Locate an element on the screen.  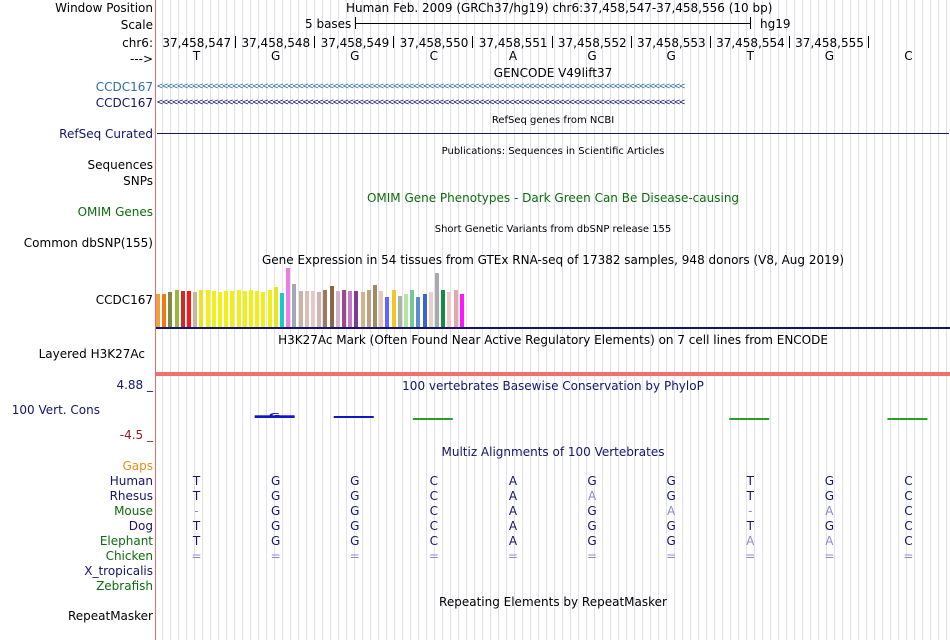
h3k27ac-signal is located at coordinates (553, 374).